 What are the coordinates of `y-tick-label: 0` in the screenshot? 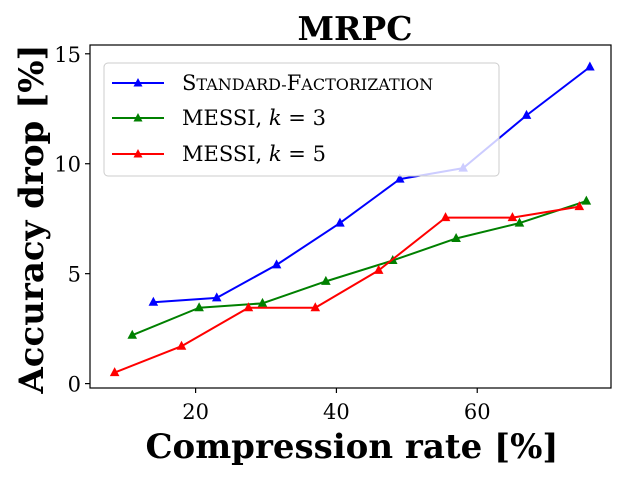 It's located at (74, 385).